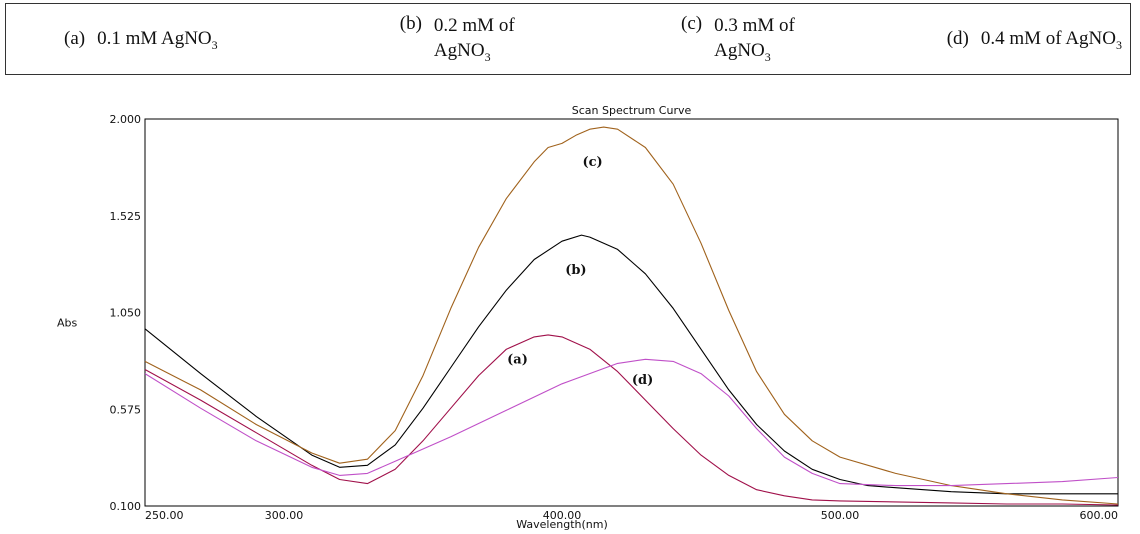 The image size is (1140, 534). I want to click on x-tick-label: 400.00, so click(562, 515).